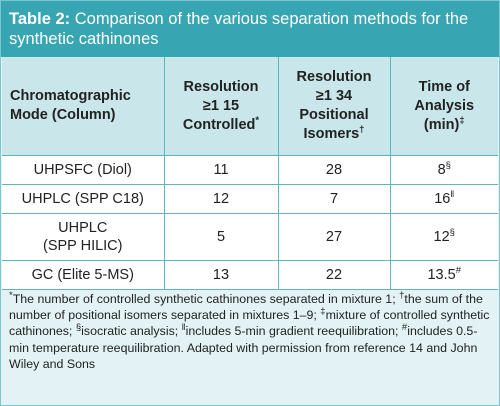 The height and width of the screenshot is (406, 500). What do you see at coordinates (221, 199) in the screenshot?
I see `cell-controlled: 12` at bounding box center [221, 199].